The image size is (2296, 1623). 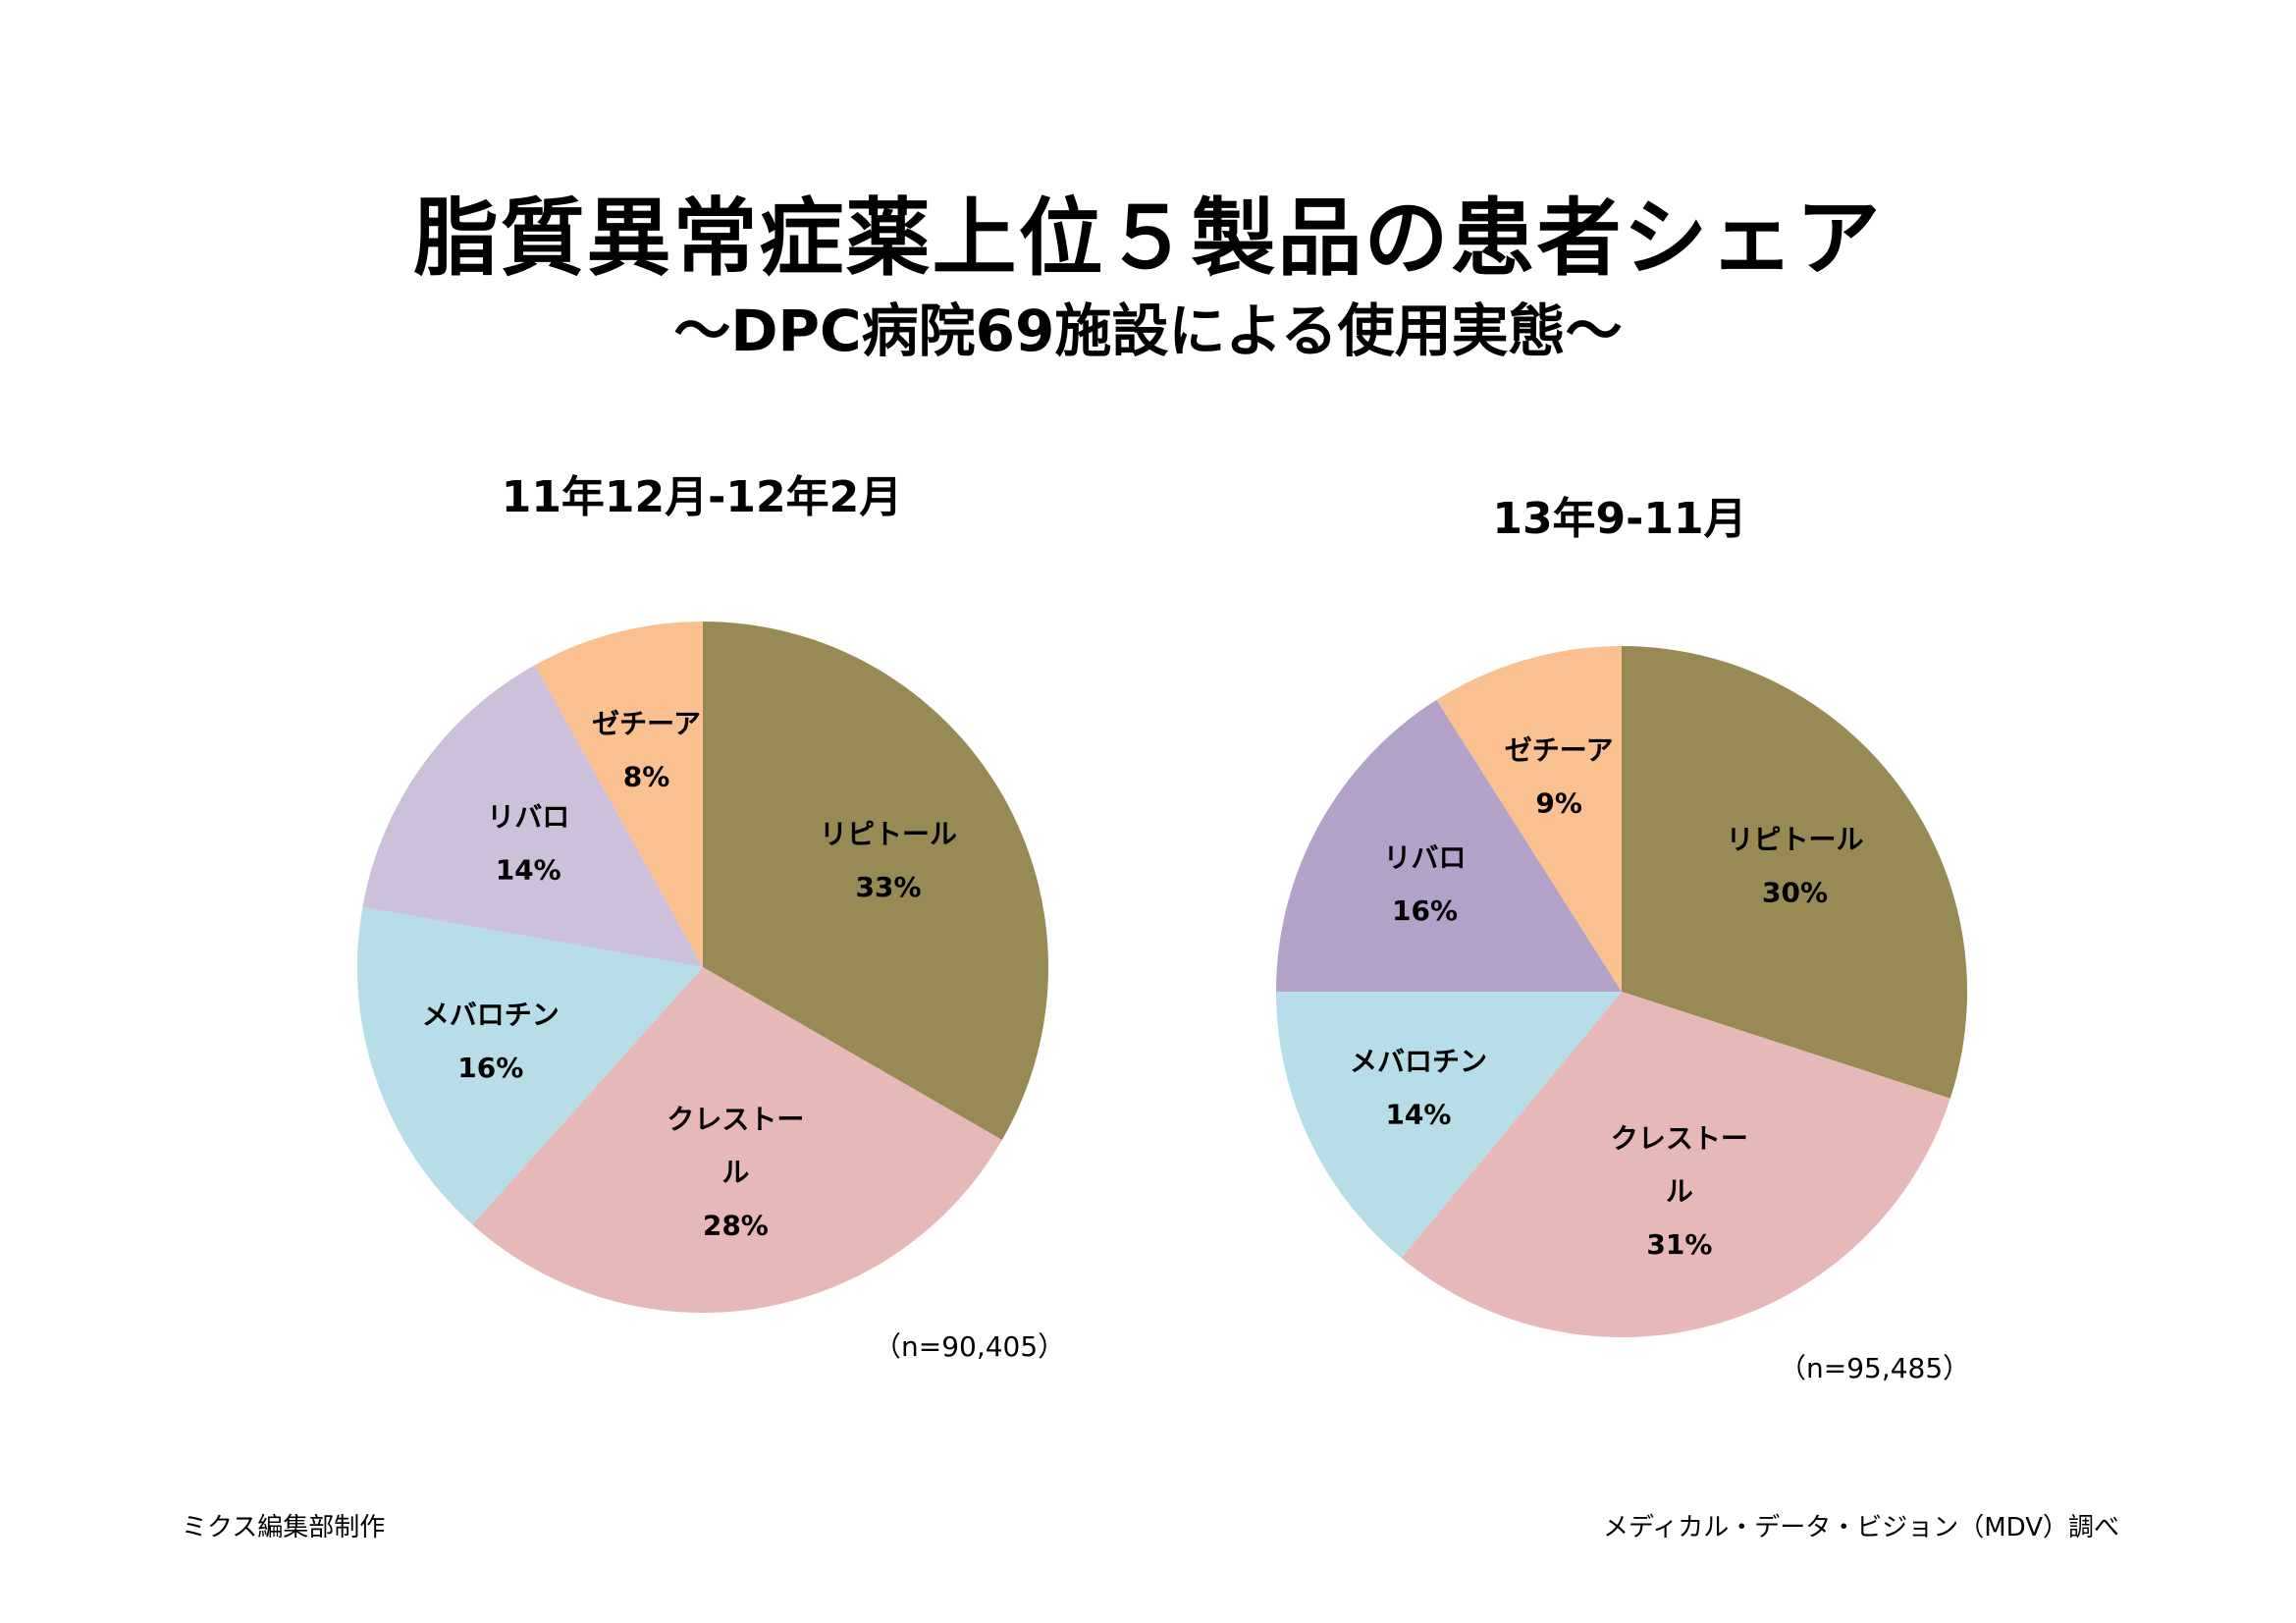 What do you see at coordinates (736, 1226) in the screenshot?
I see `slice-value-label: 28%` at bounding box center [736, 1226].